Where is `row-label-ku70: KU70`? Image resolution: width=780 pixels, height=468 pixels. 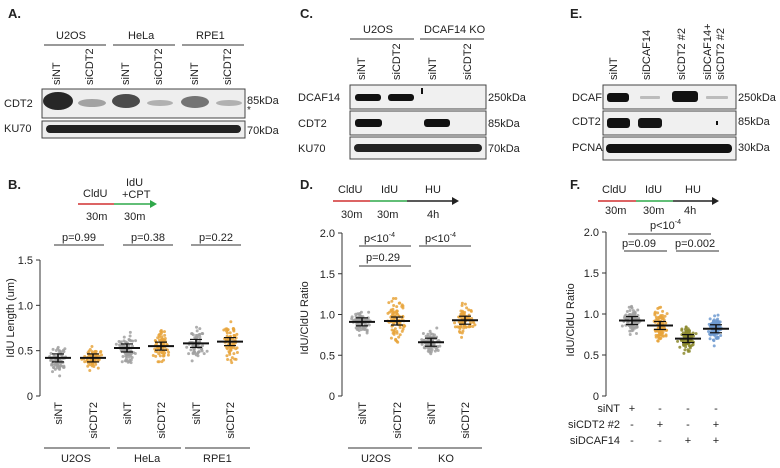
row-label-ku70: KU70 is located at coordinates (312, 149).